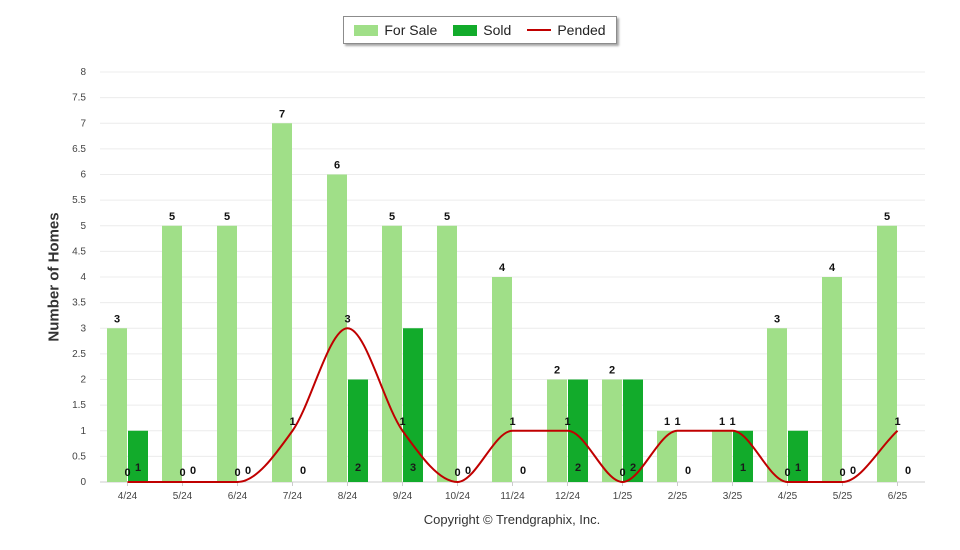 This screenshot has height=550, width=960. What do you see at coordinates (79, 98) in the screenshot?
I see `y-tick-label: 7.5` at bounding box center [79, 98].